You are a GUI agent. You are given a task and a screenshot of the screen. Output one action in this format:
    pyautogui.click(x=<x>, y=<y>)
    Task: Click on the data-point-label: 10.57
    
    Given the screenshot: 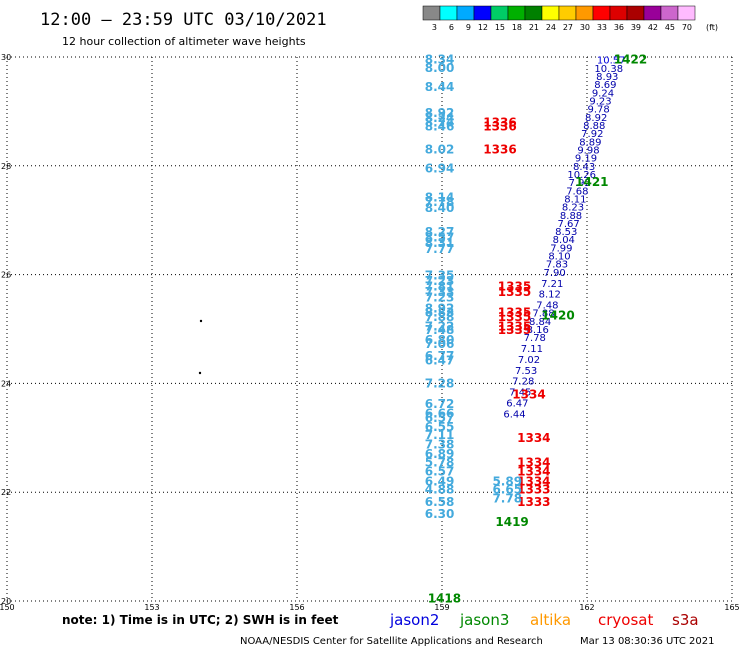 What is the action you would take?
    pyautogui.click(x=611, y=61)
    